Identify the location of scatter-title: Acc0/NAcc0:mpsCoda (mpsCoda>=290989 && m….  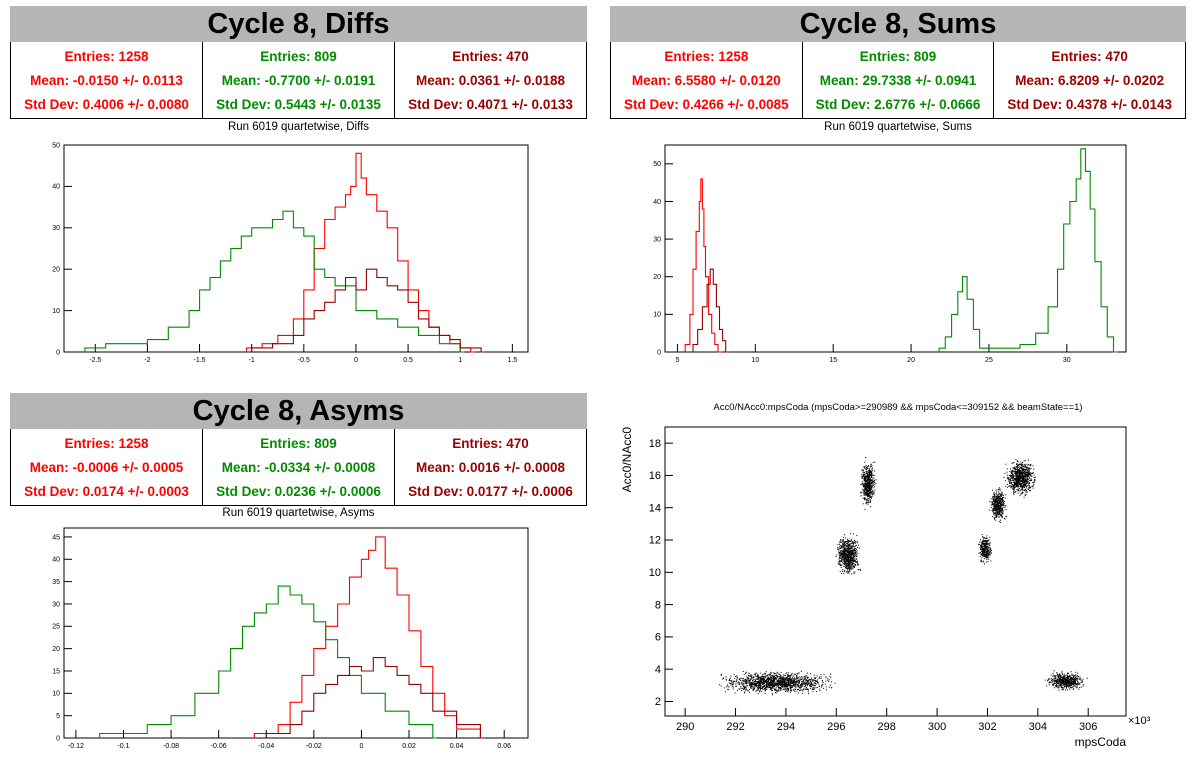
(898, 407).